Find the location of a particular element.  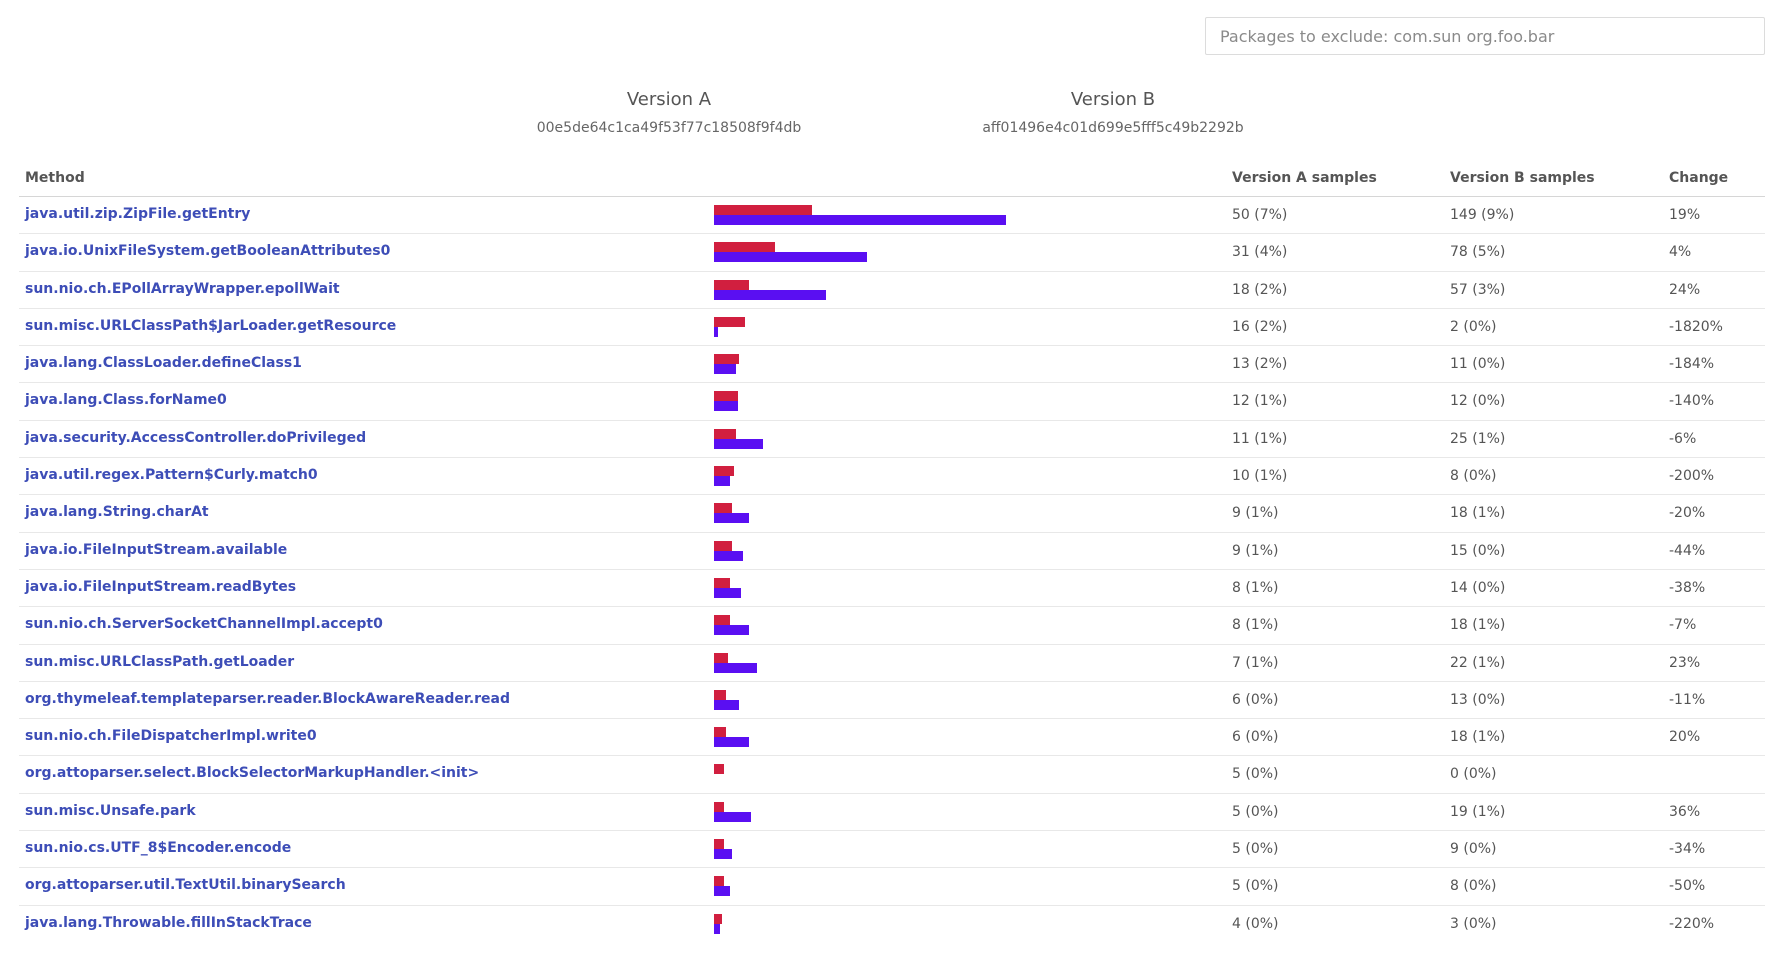

change-value: 36% is located at coordinates (1685, 811).